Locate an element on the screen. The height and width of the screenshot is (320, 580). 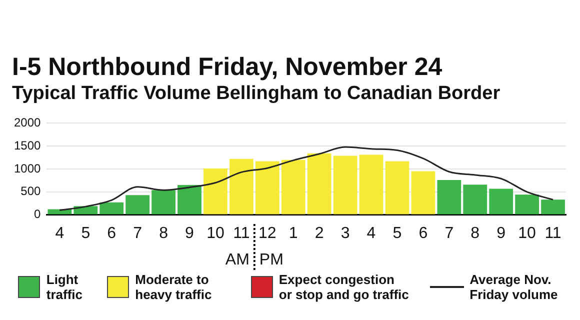
text: PM is located at coordinates (271, 259).